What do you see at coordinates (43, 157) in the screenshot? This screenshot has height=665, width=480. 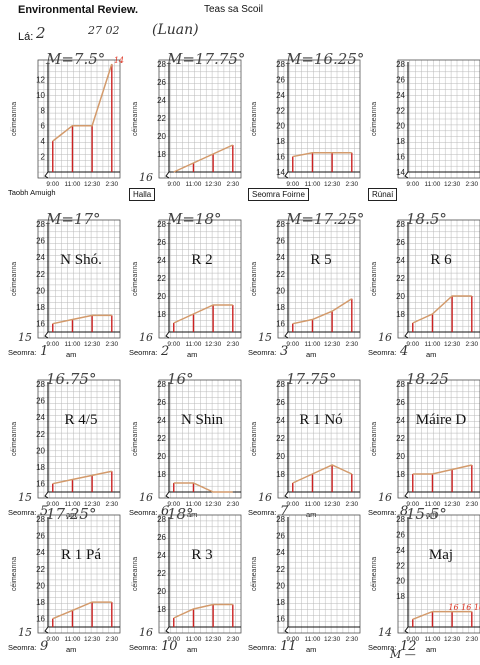 I see `y-tick-label: 2` at bounding box center [43, 157].